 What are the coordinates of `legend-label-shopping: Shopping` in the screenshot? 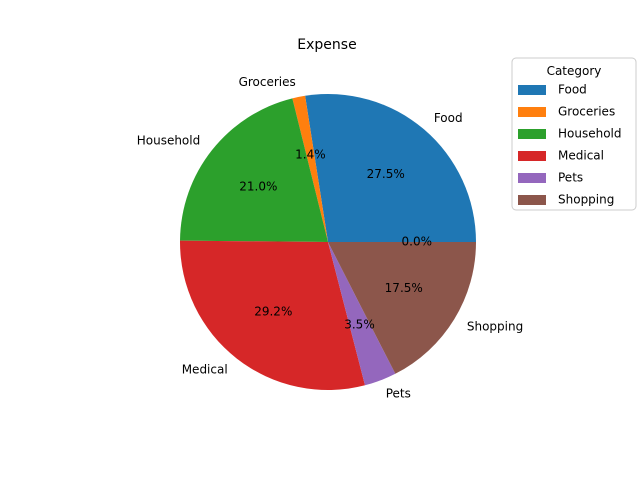 It's located at (586, 200).